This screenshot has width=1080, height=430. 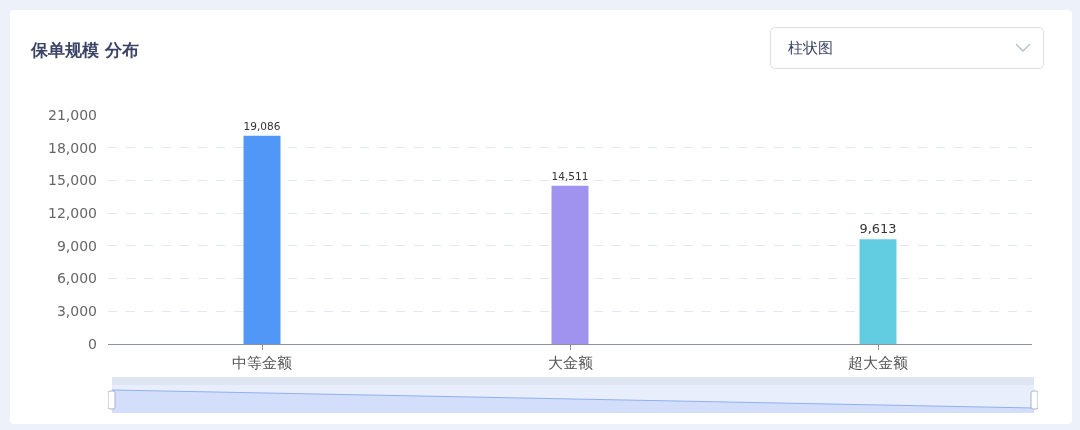 I want to click on y-tick-label: 15,000, so click(x=72, y=180).